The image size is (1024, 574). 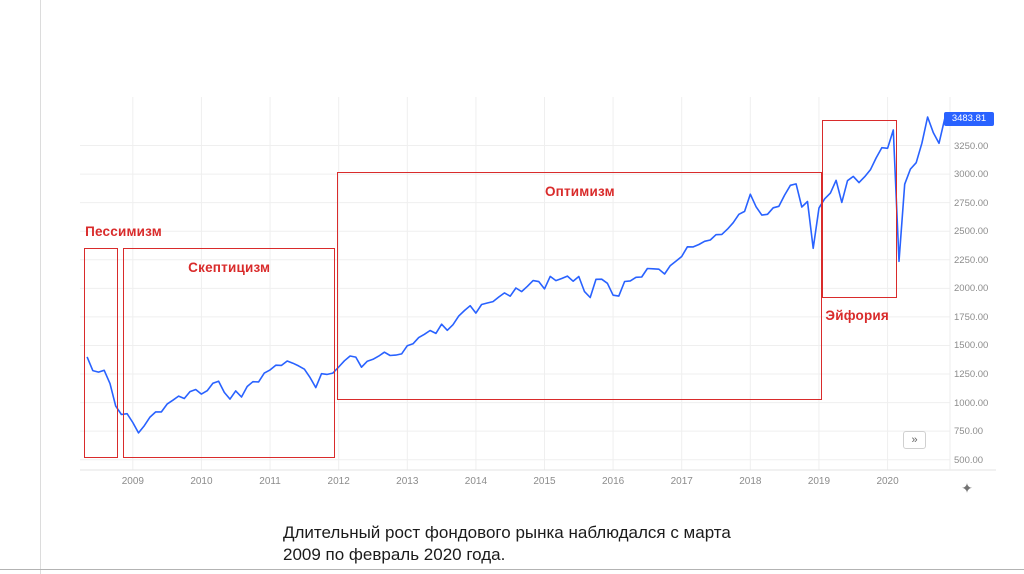 I want to click on price-axis-label: 2000.00, so click(x=971, y=289).